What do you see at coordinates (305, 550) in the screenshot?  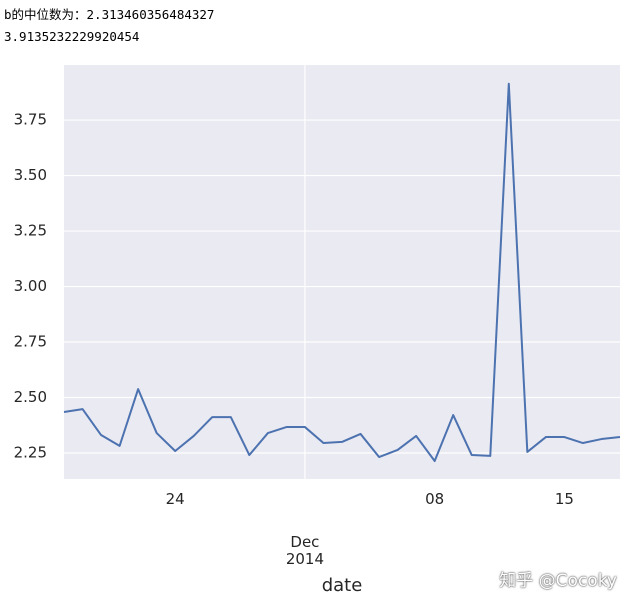 I see `x-tick-label: Dec 2014` at bounding box center [305, 550].